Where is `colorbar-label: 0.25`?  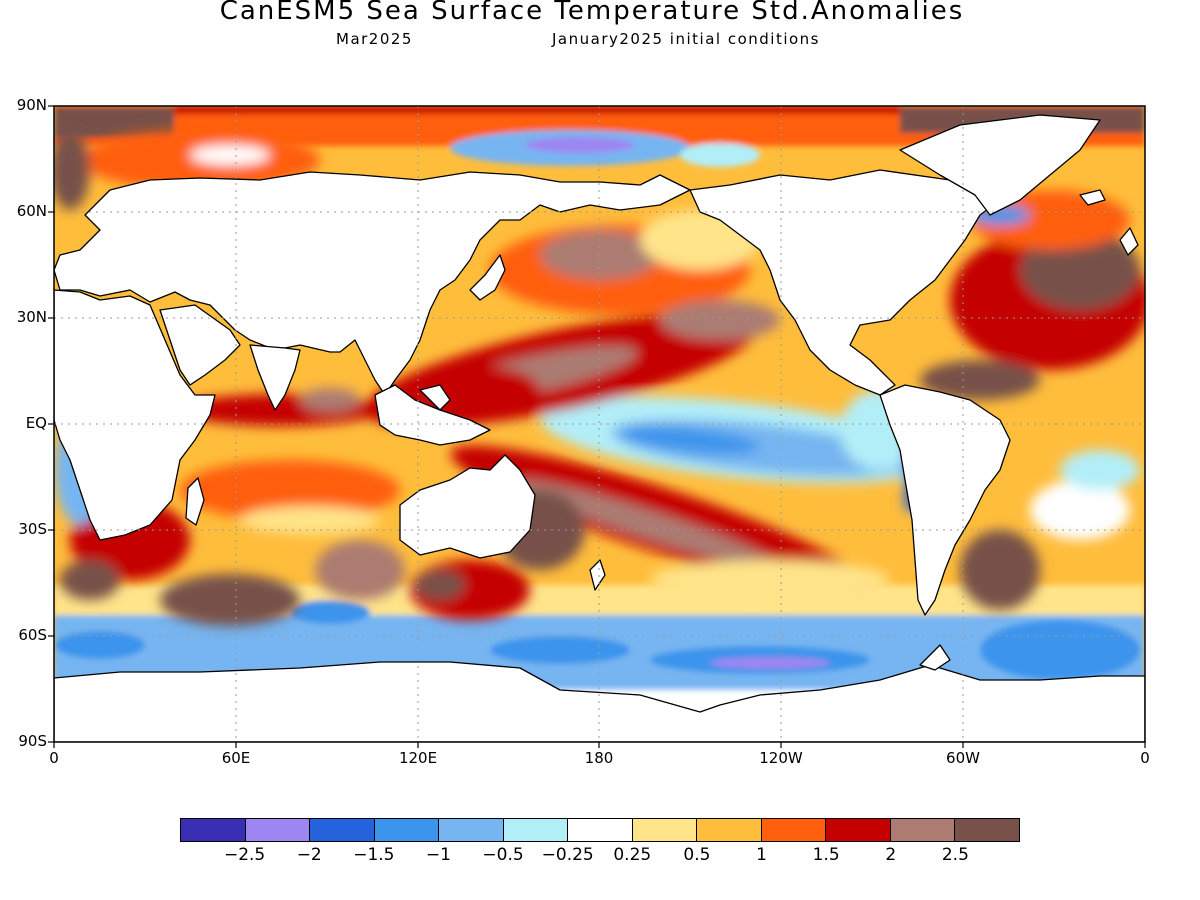
colorbar-label: 0.25 is located at coordinates (632, 855).